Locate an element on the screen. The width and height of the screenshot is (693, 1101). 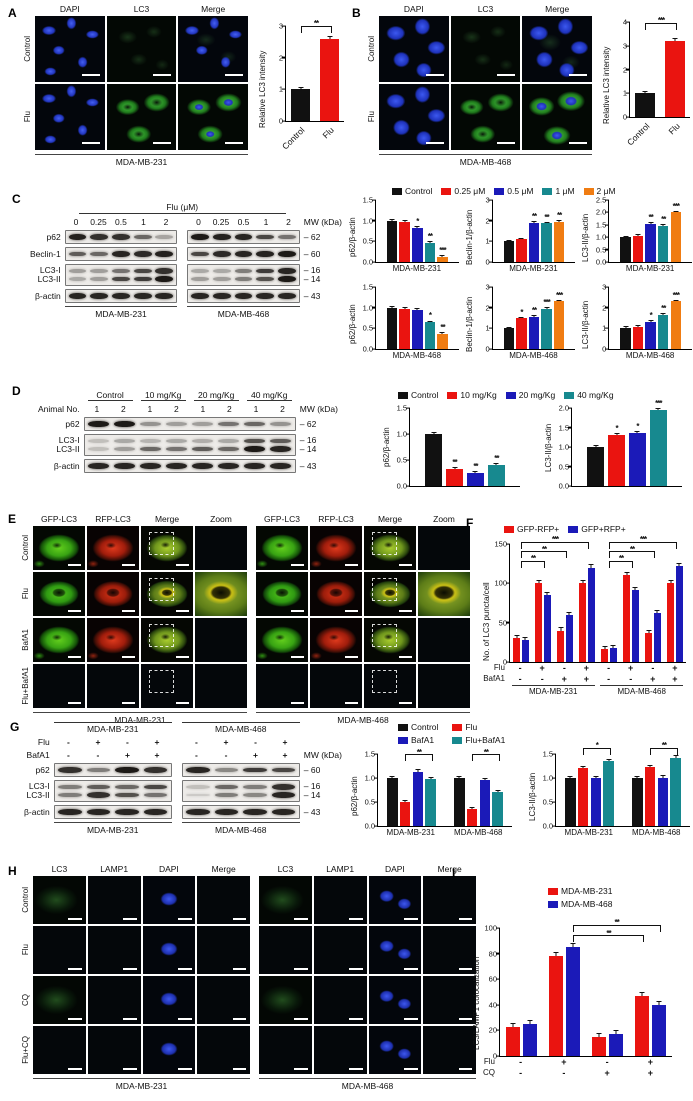
significance-bracket: * is located at coordinates (597, 748).